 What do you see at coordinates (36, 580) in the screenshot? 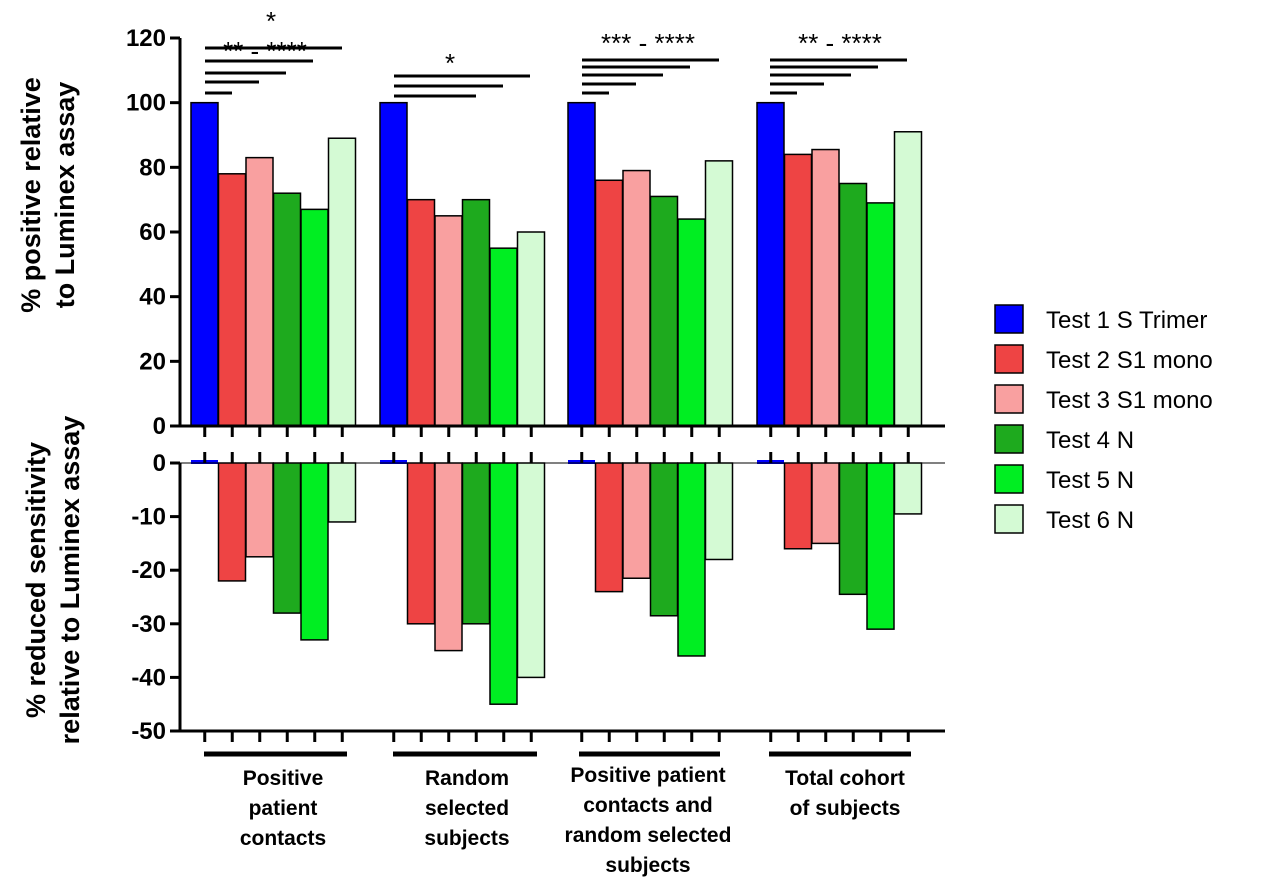
I see `bottom-y-axis-label-line: % reduced sensitivity` at bounding box center [36, 580].